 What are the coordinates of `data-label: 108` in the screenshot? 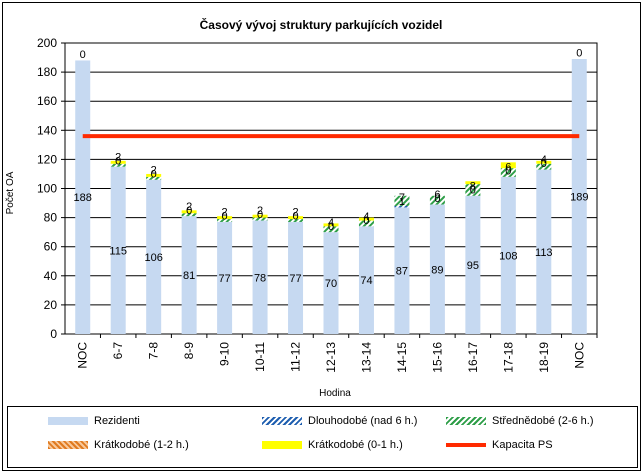 It's located at (508, 256).